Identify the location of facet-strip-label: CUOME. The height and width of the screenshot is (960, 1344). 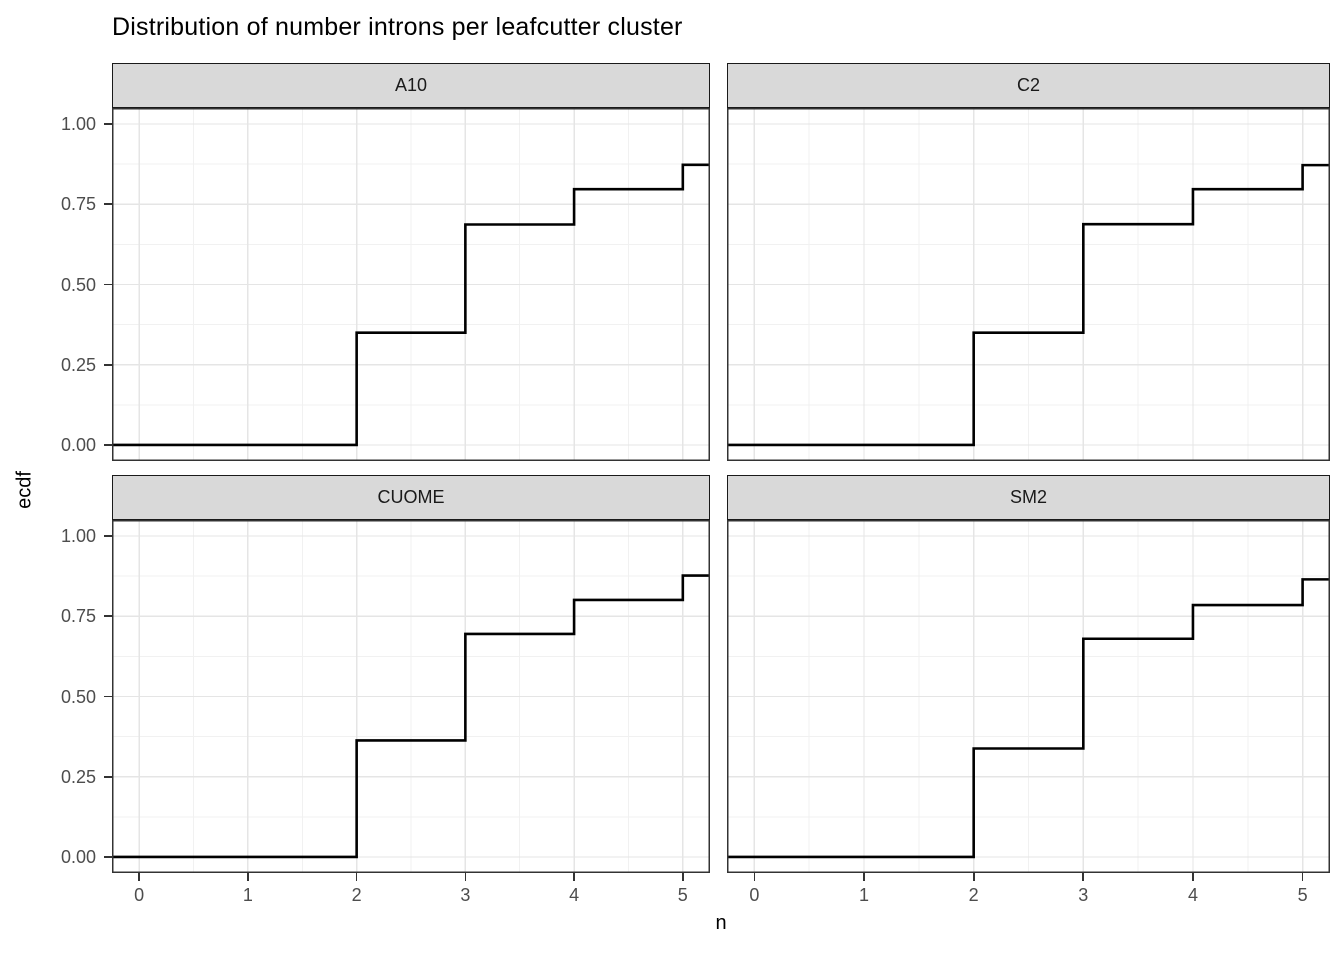
(411, 497).